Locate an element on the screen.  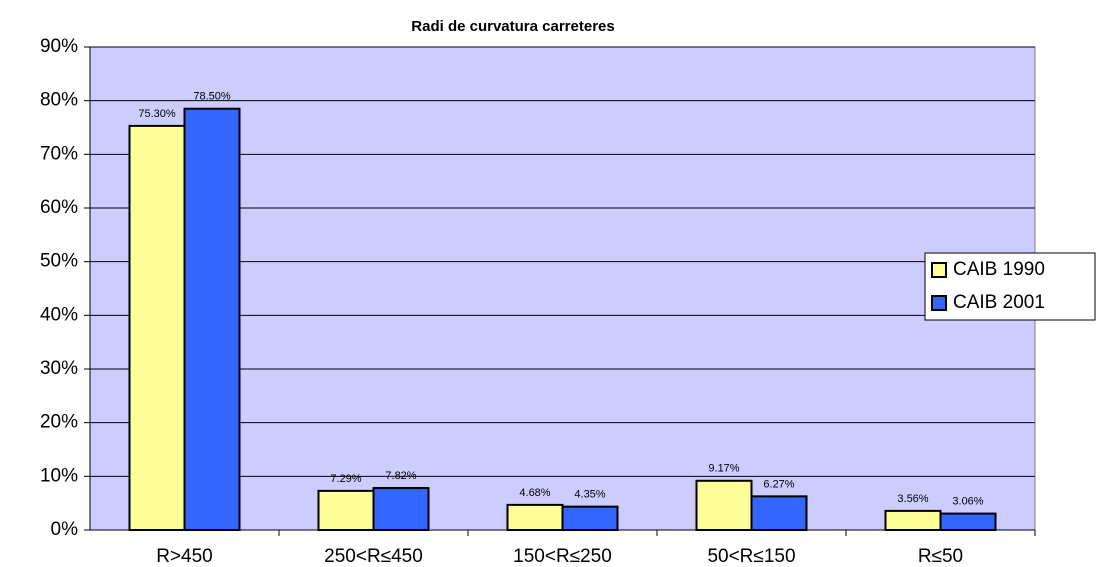
y-tick-label: 80% is located at coordinates (59, 100).